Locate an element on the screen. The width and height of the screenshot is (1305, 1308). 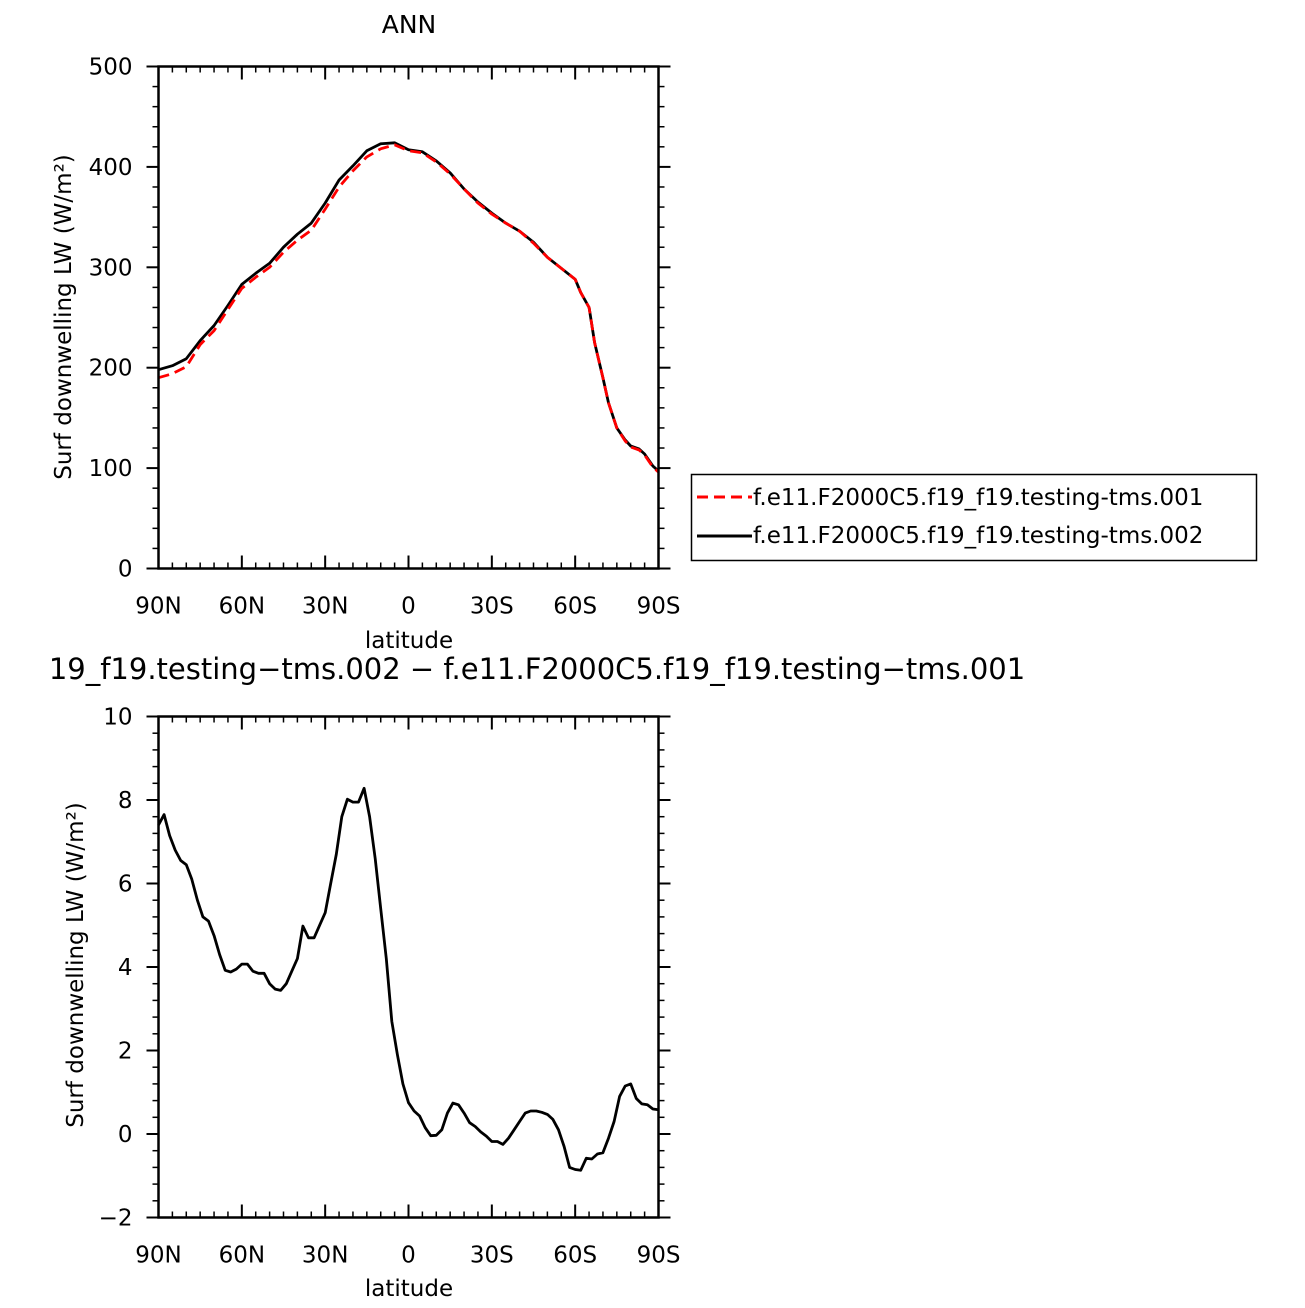
bottom-xtick-label: 30S is located at coordinates (492, 1256).